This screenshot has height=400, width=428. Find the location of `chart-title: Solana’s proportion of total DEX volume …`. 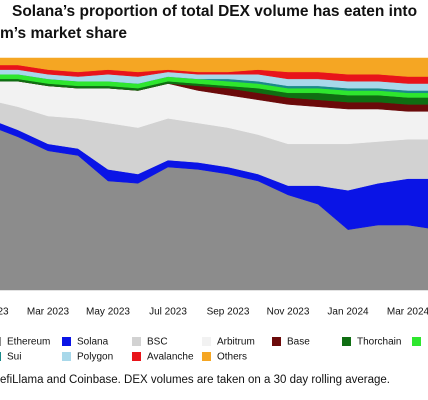

chart-title: Solana’s proportion of total DEX volume … is located at coordinates (214, 11).